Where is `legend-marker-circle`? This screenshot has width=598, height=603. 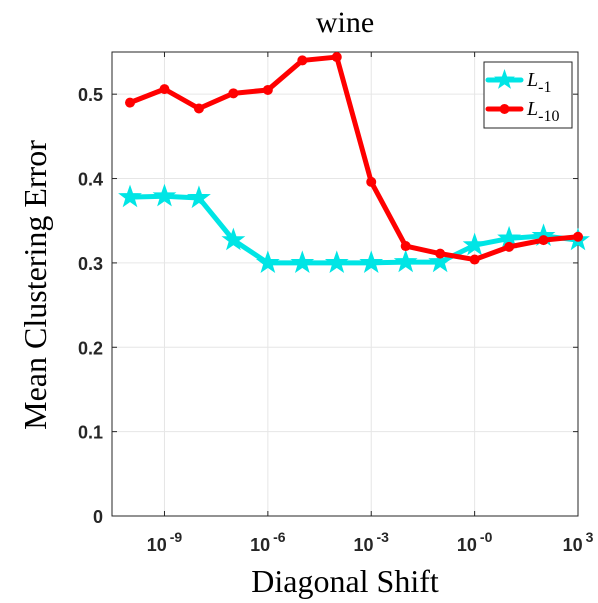 legend-marker-circle is located at coordinates (504, 109).